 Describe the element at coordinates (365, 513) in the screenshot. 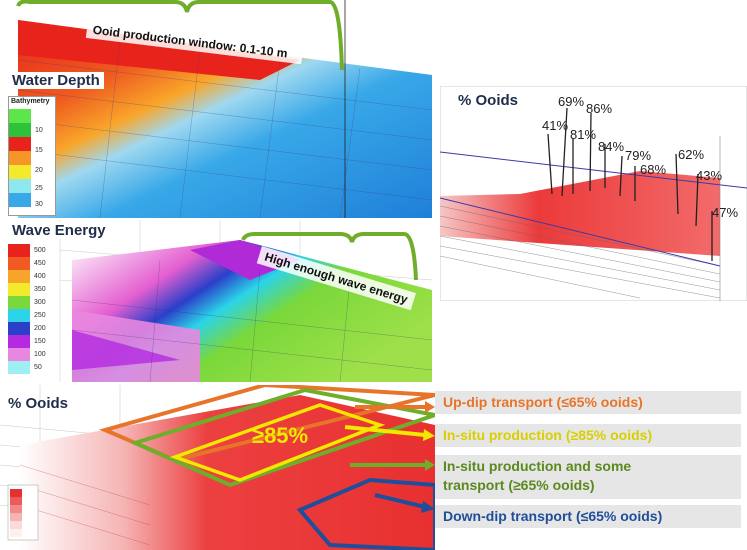

I see `downdip-zone-outline` at that location.